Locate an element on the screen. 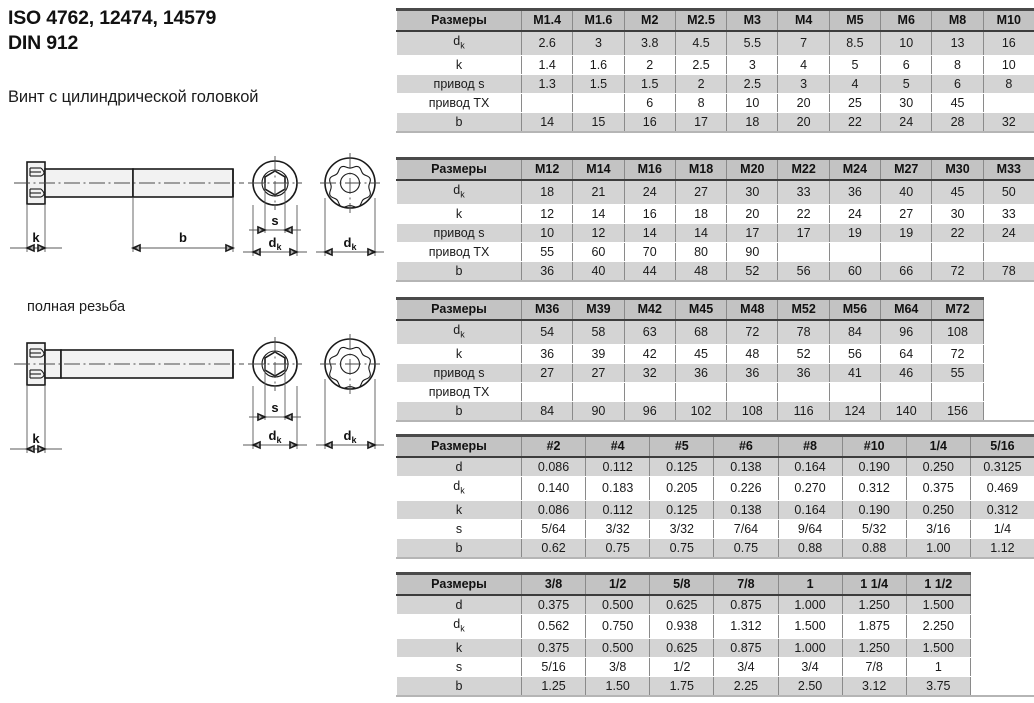 The image size is (1034, 703). table-cell: 18 is located at coordinates (752, 122).